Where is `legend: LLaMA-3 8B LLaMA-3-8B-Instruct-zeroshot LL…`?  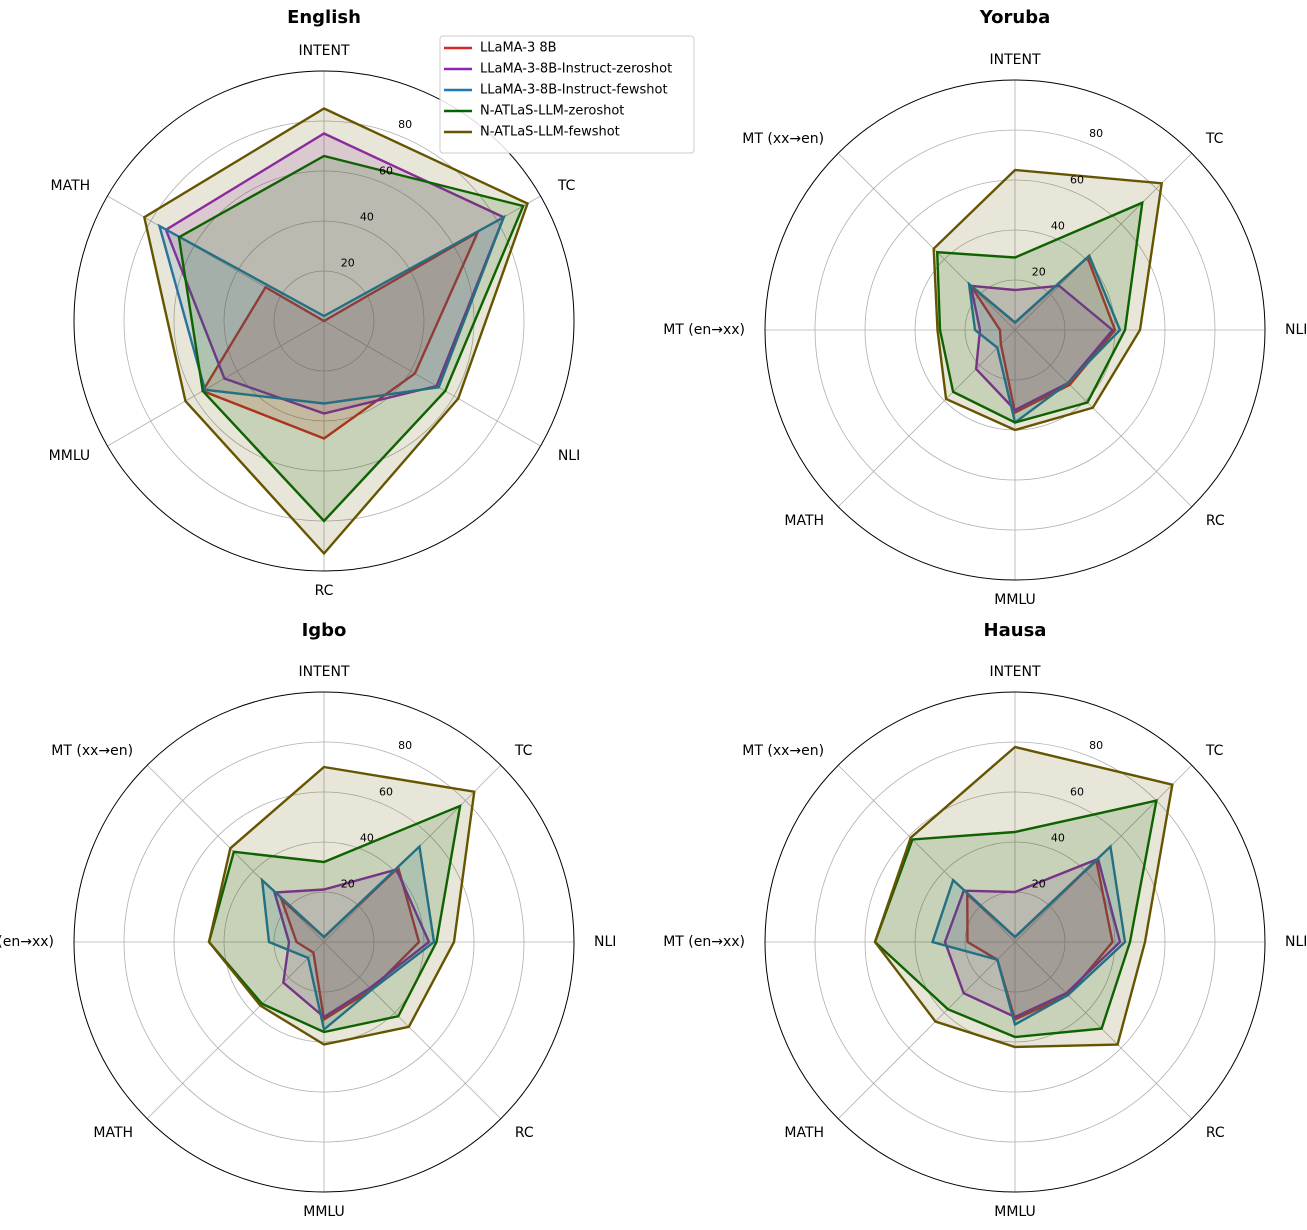 legend: LLaMA-3 8B LLaMA-3-8B-Instruct-zeroshot LL… is located at coordinates (567, 94).